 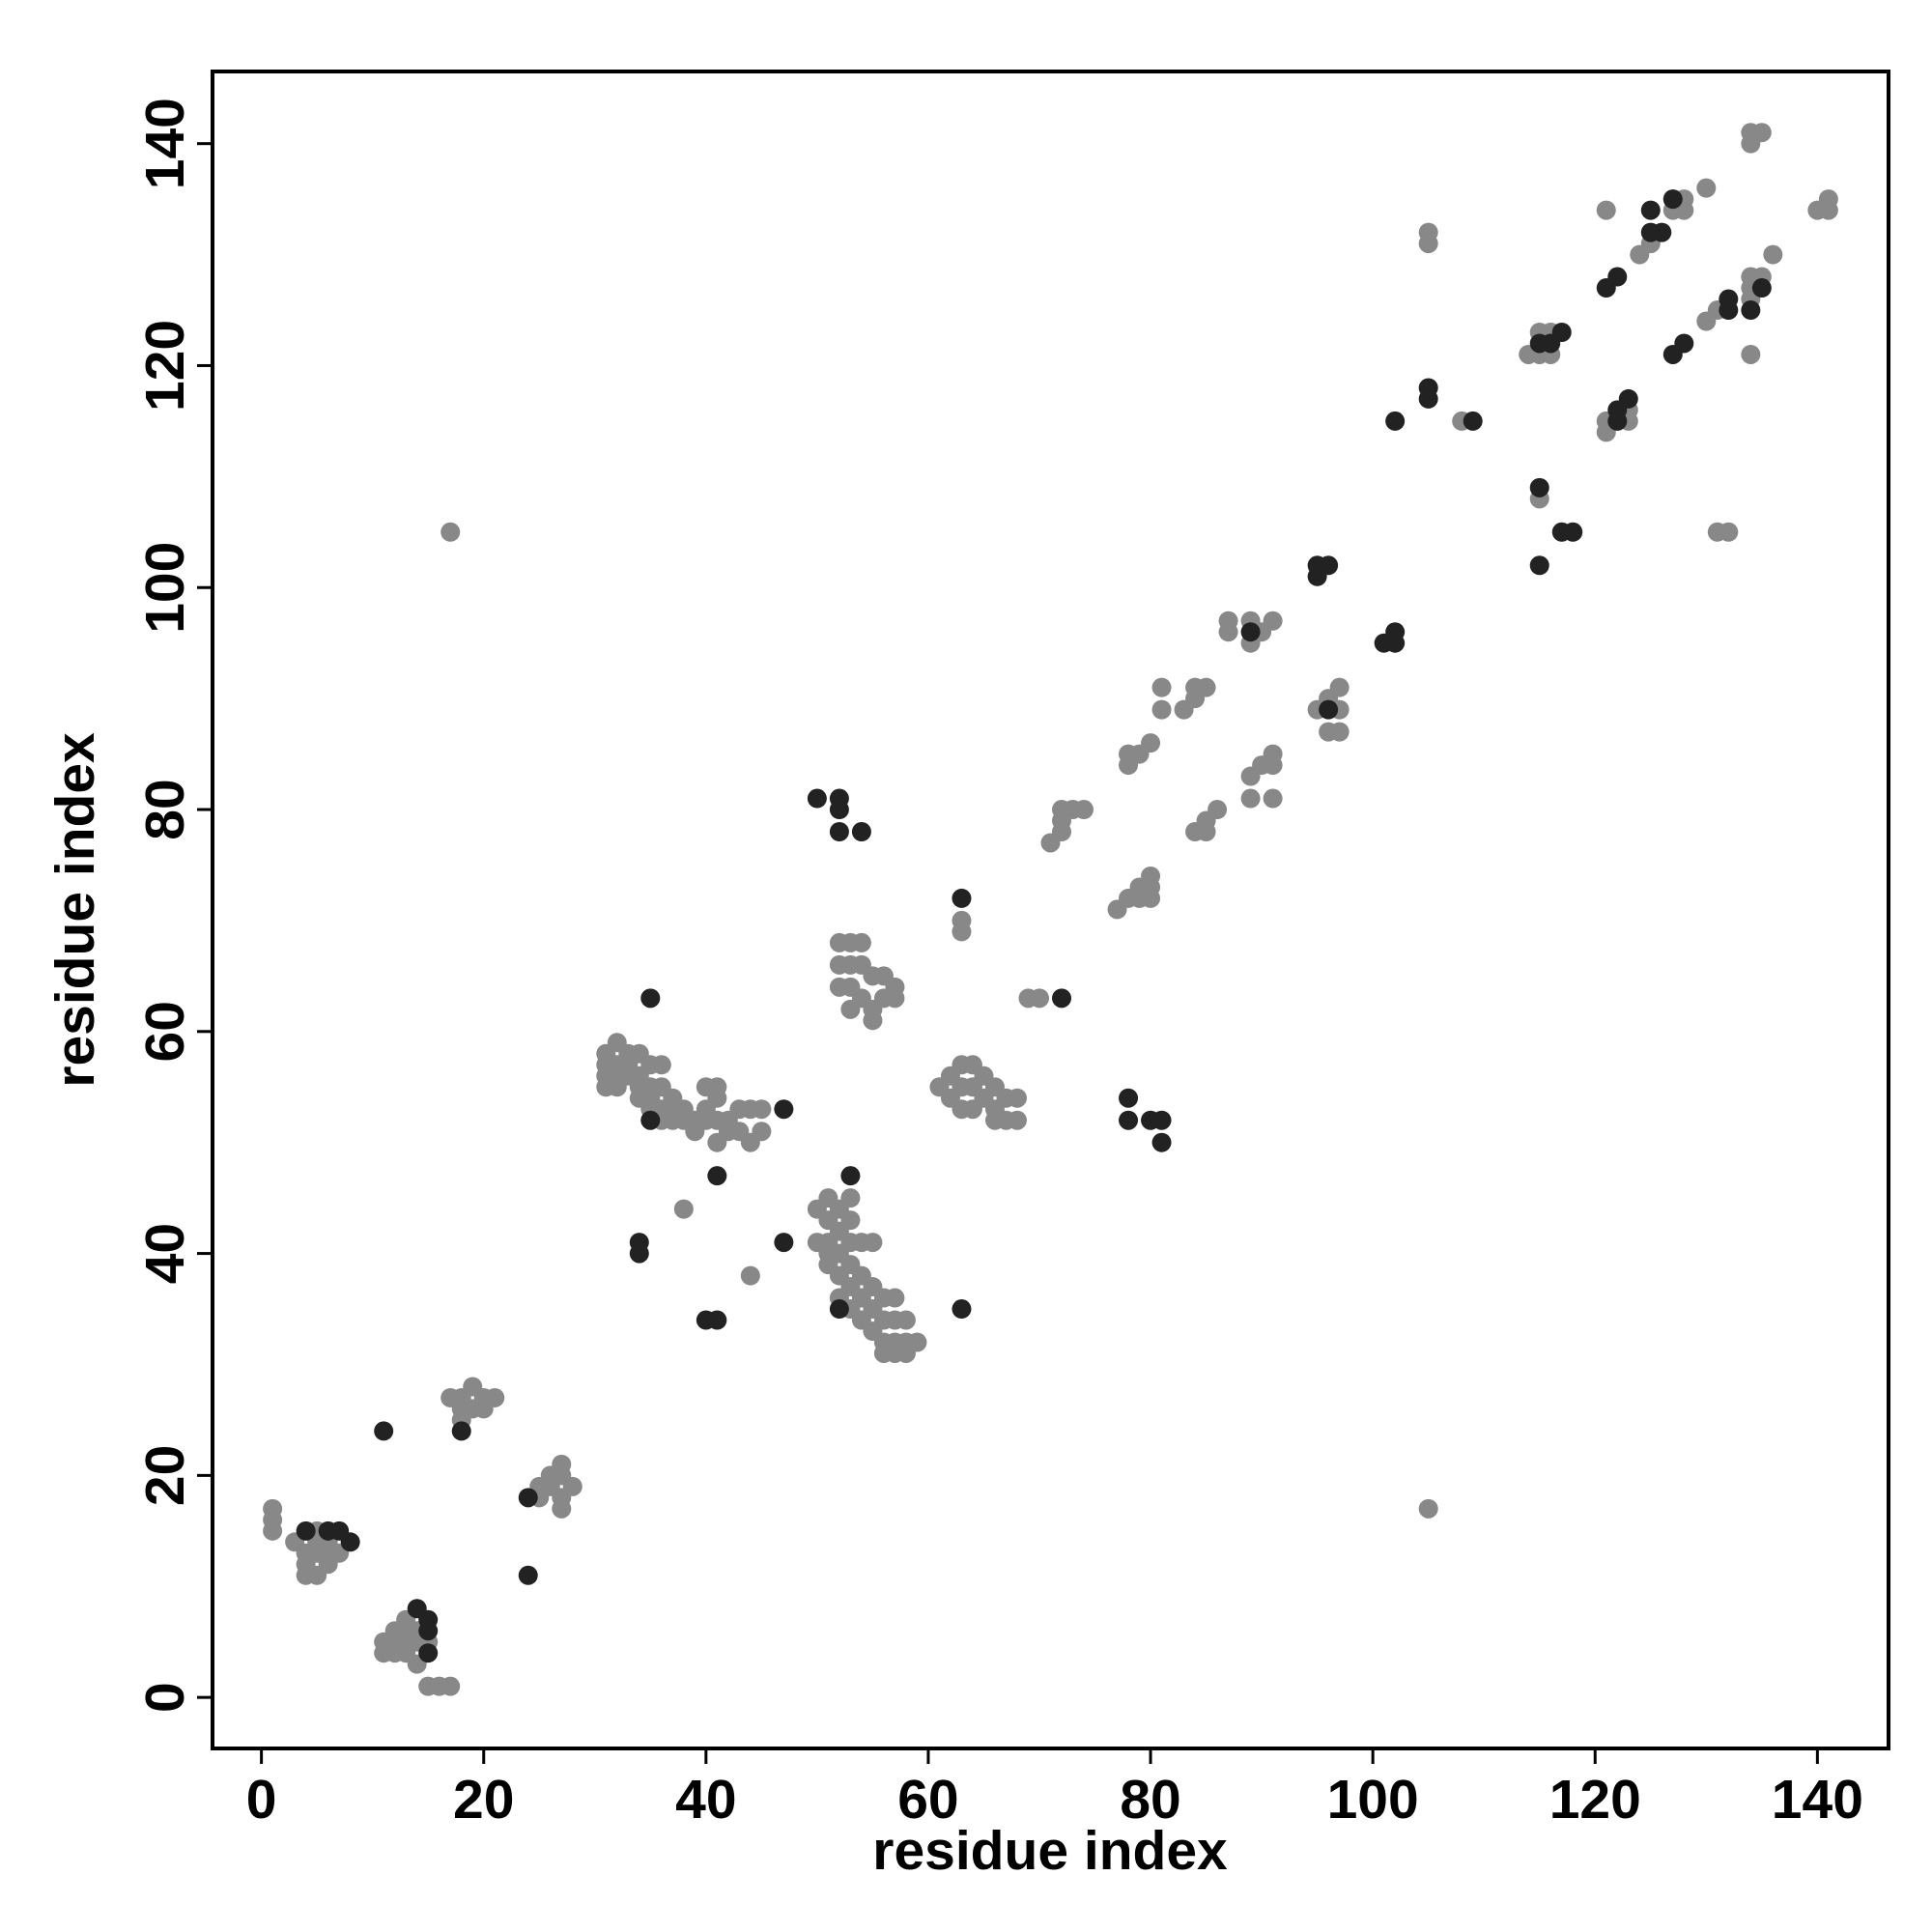 What do you see at coordinates (927, 1800) in the screenshot?
I see `x-tick-label: 60` at bounding box center [927, 1800].